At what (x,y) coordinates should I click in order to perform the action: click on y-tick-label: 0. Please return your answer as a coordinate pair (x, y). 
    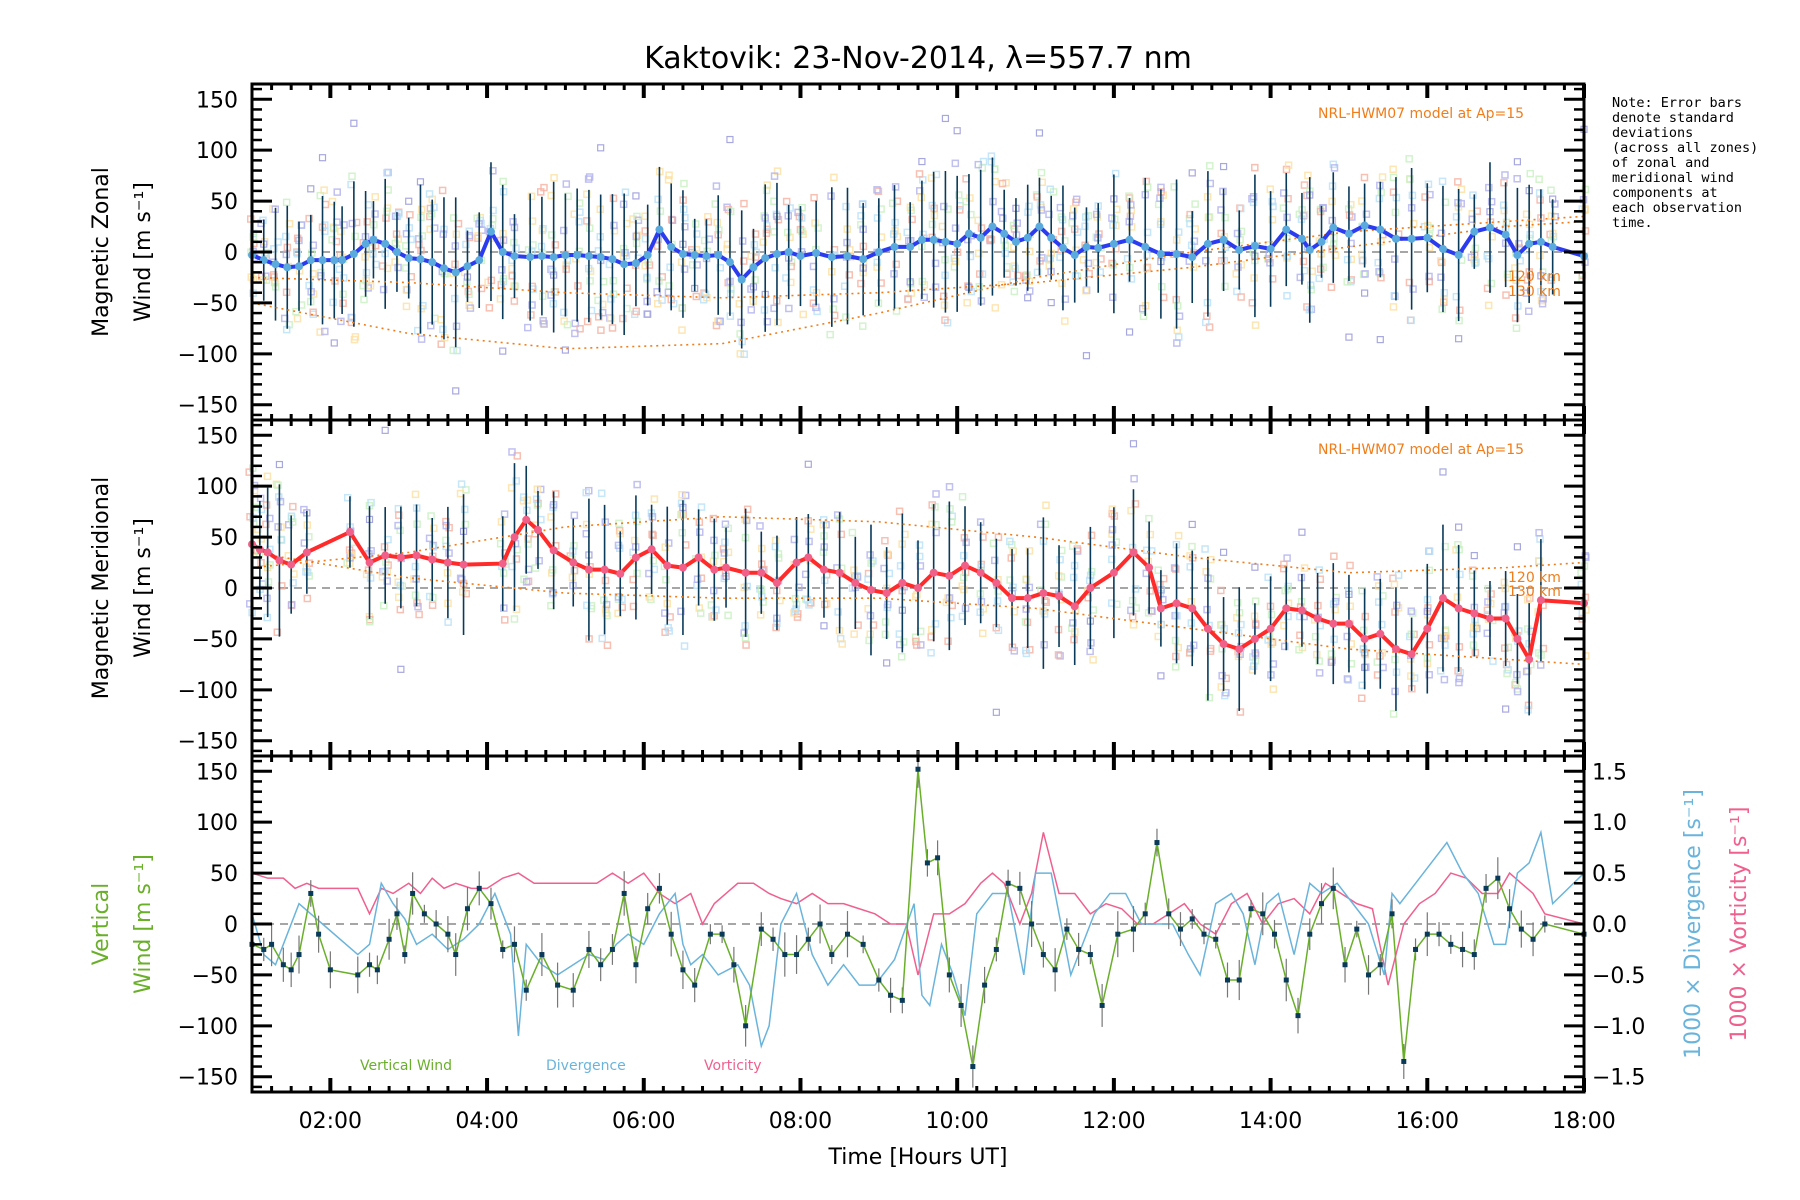
    Looking at the image, I should click on (231, 253).